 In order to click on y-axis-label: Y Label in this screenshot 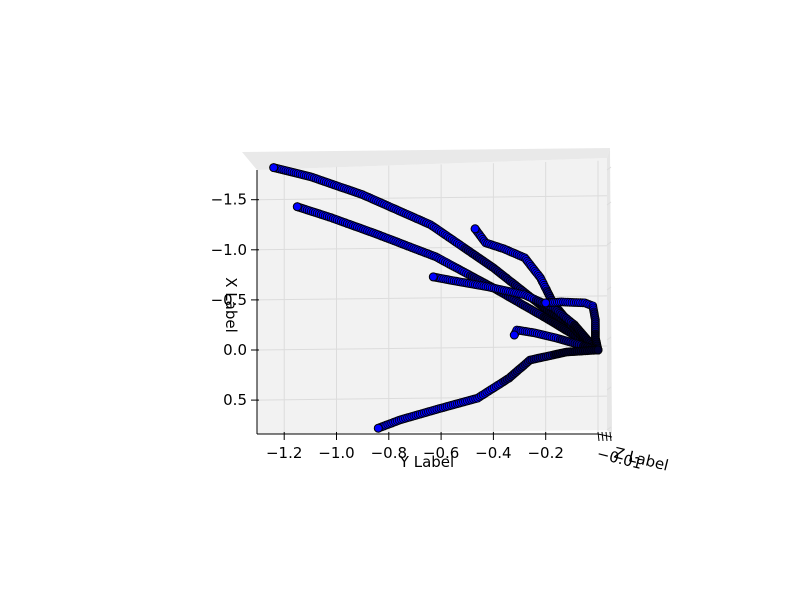, I will do `click(426, 462)`.